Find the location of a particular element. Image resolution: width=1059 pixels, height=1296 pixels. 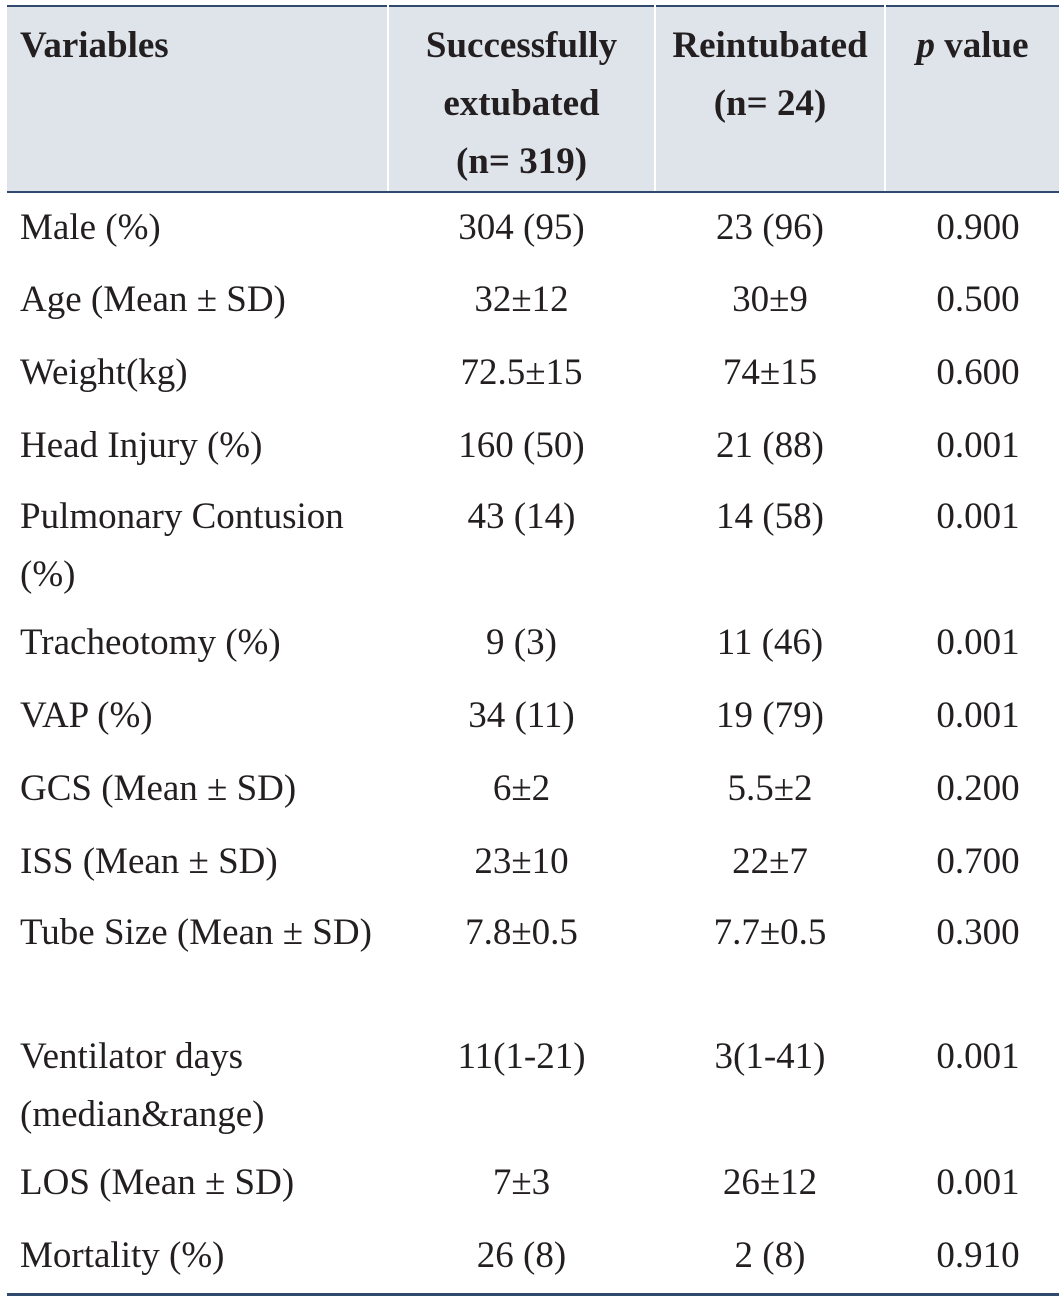

cell-reintubated: 11 (46) is located at coordinates (770, 642).